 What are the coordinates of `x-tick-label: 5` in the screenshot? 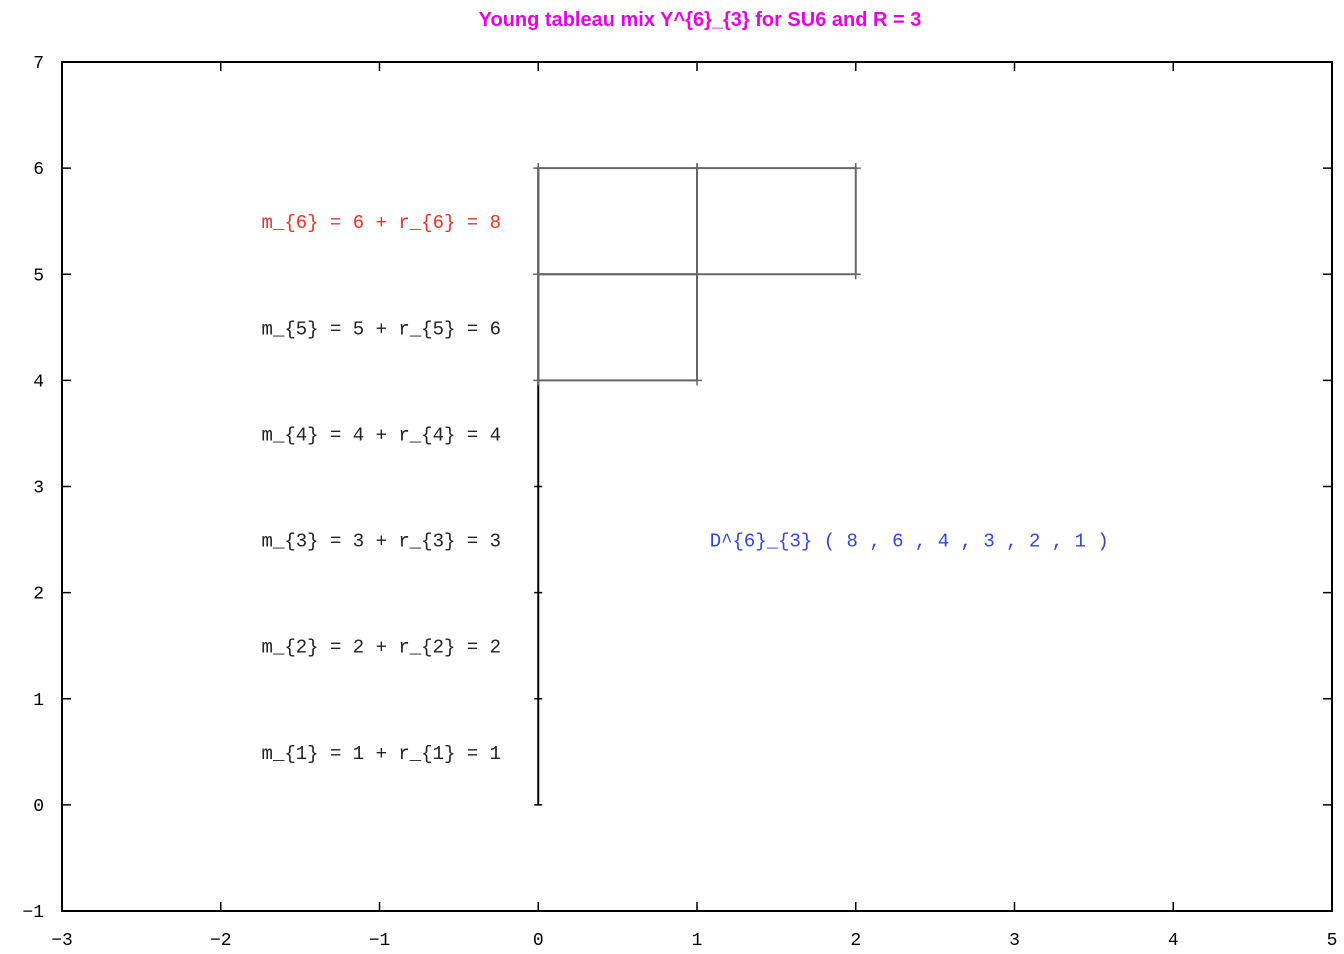 It's located at (1332, 941).